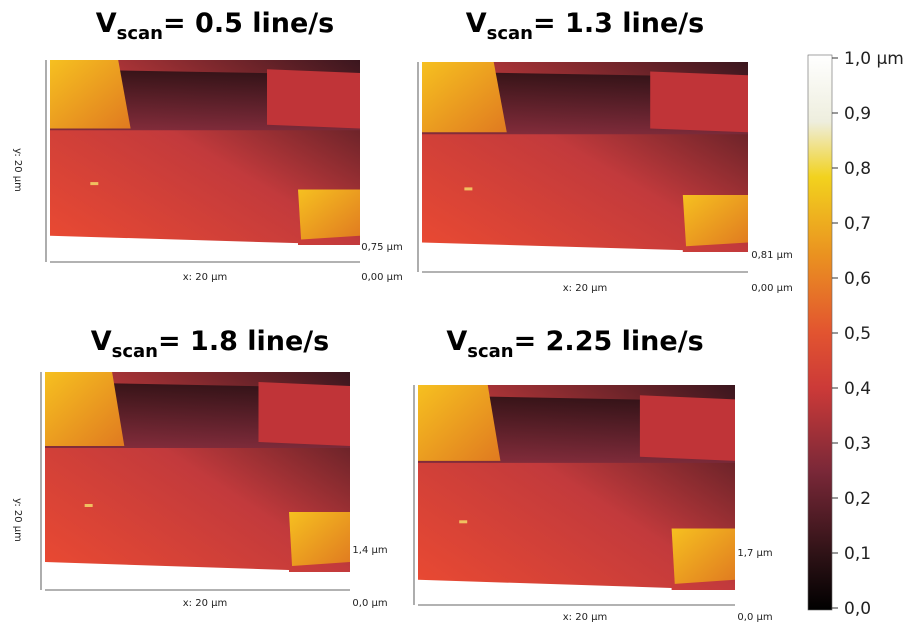 The width and height of the screenshot is (906, 627). What do you see at coordinates (857, 279) in the screenshot?
I see `colorbar-label: 0,6` at bounding box center [857, 279].